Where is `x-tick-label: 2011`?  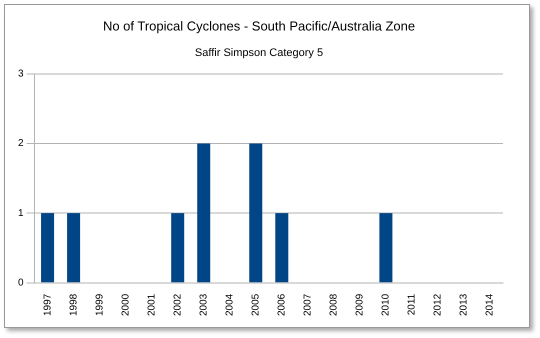
x-tick-label: 2011 is located at coordinates (412, 304).